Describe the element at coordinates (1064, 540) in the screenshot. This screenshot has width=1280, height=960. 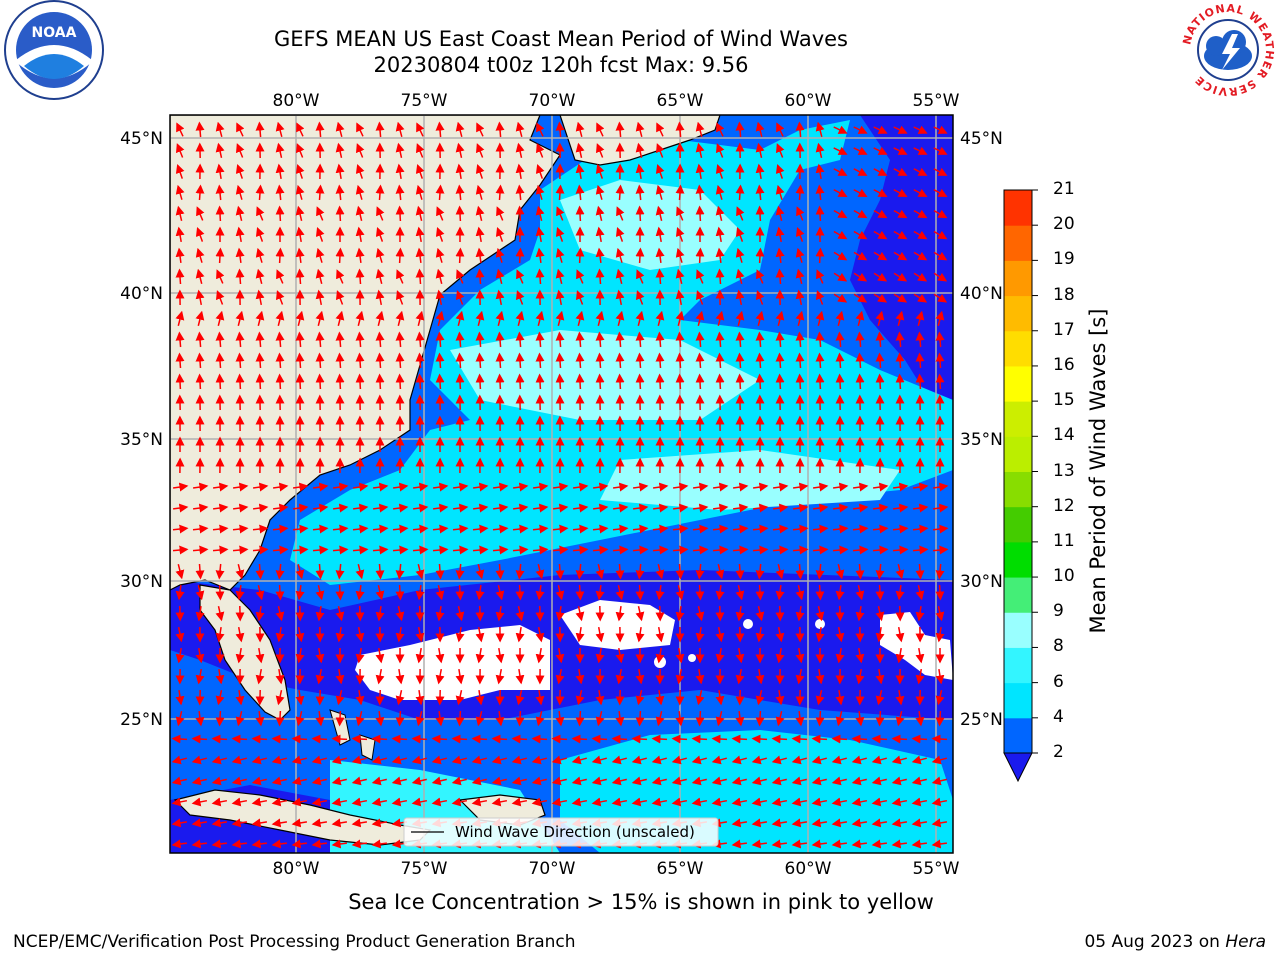
I see `colorbar-tick-label: 11` at that location.